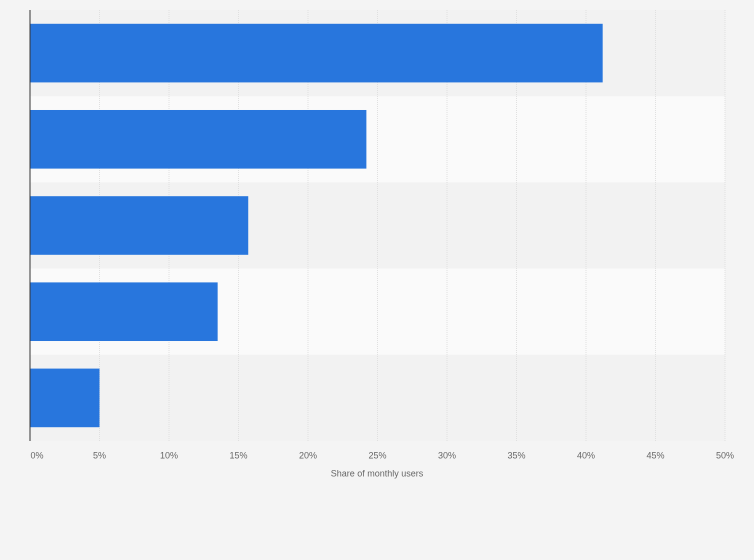 This screenshot has height=560, width=754. Describe the element at coordinates (516, 455) in the screenshot. I see `x-tick-label: 35%` at that location.